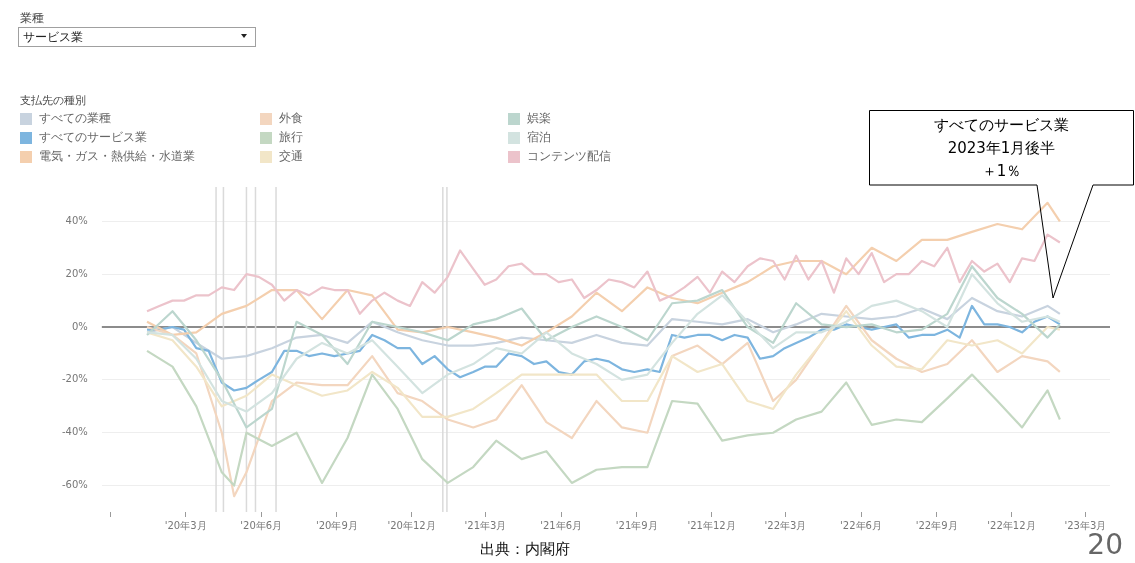 The height and width of the screenshot is (563, 1135). Describe the element at coordinates (569, 156) in the screenshot. I see `legend-label: コンテンツ配信` at that location.